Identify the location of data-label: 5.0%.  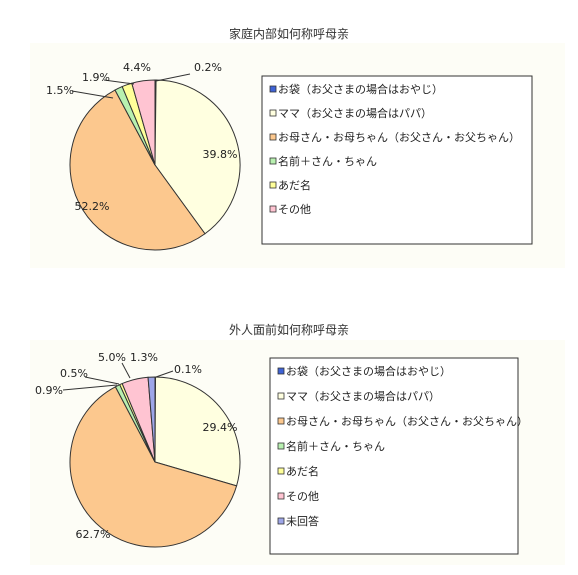
(112, 357).